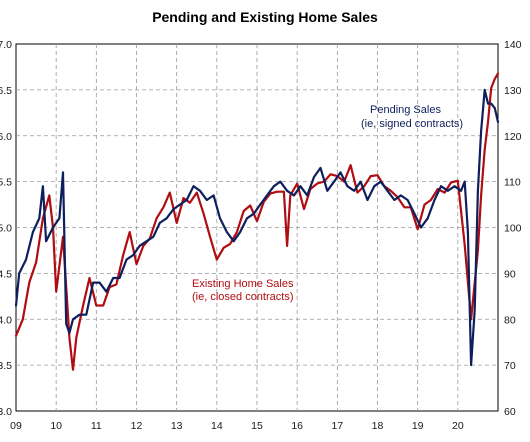  What do you see at coordinates (6, 91) in the screenshot?
I see `y-left-tick-label: 6.5` at bounding box center [6, 91].